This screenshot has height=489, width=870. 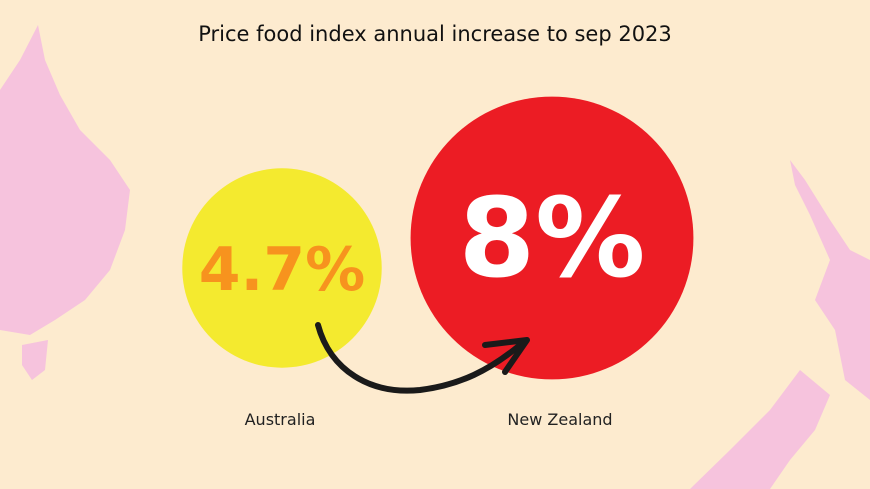 I want to click on australia-map-shape, so click(x=65, y=180).